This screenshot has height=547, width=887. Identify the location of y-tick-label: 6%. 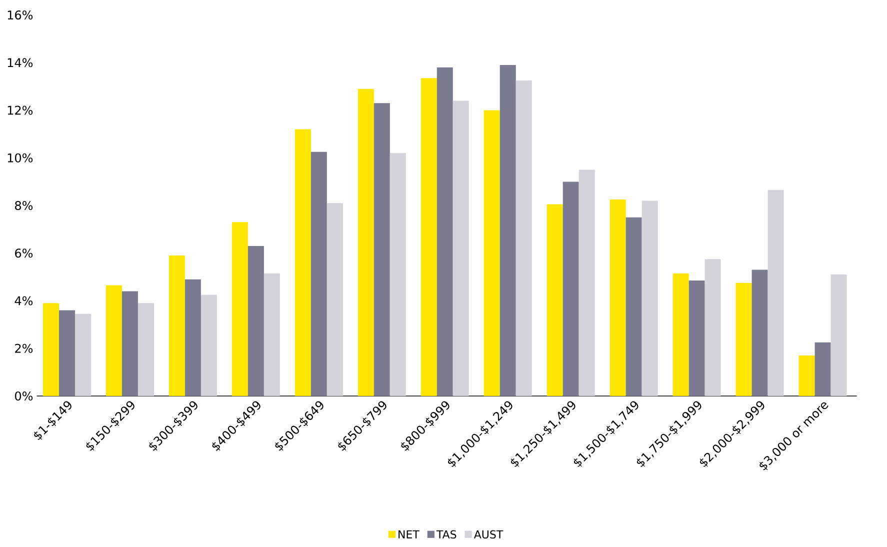
(24, 253).